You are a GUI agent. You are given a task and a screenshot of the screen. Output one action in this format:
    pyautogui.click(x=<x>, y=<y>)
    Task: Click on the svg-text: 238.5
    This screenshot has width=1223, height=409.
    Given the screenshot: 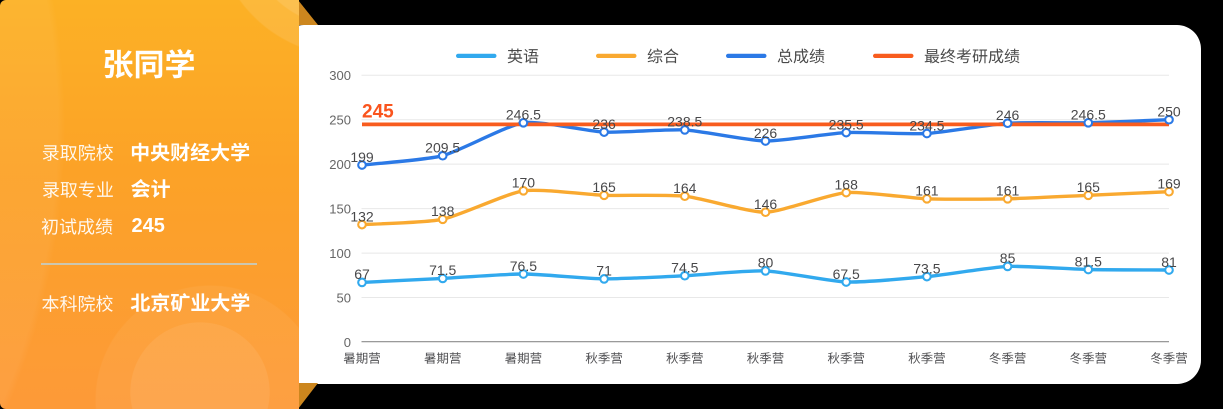 What is the action you would take?
    pyautogui.click(x=684, y=122)
    